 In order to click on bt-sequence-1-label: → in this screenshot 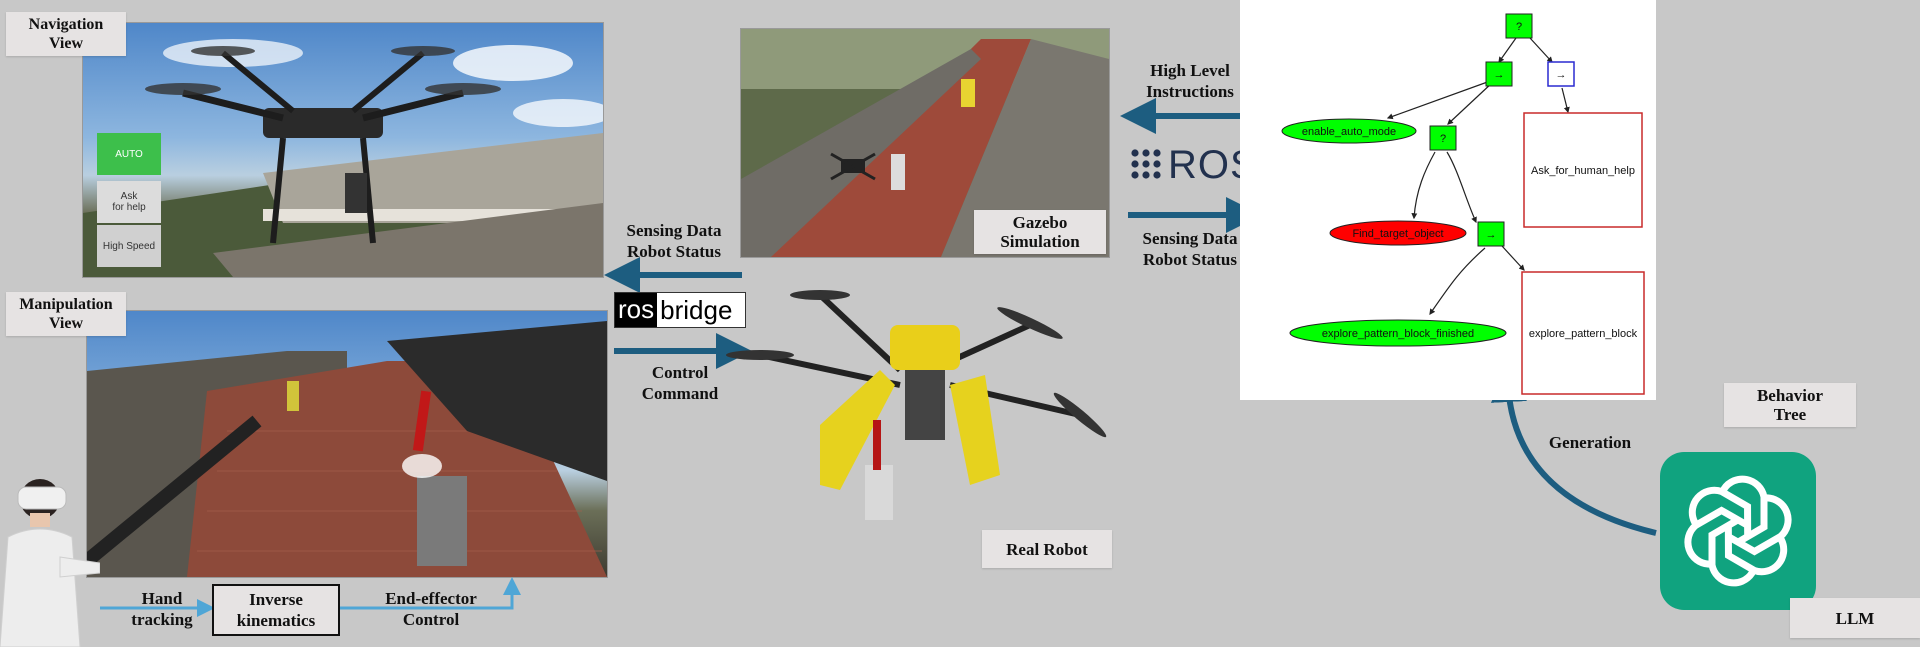, I will do `click(1499, 75)`.